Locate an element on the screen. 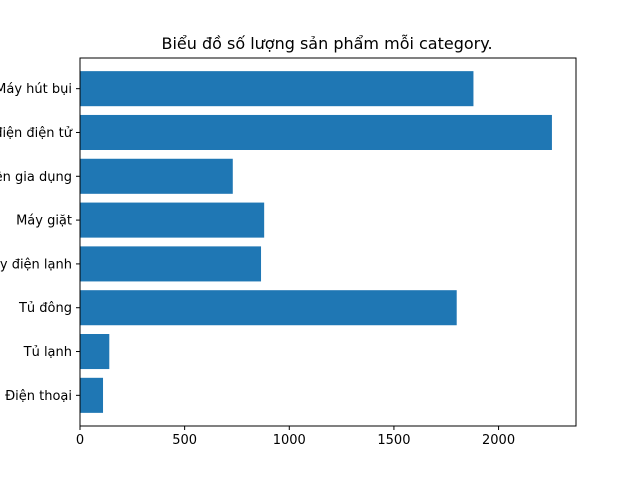 The height and width of the screenshot is (480, 640). x-tick-label: 1000 is located at coordinates (289, 440).